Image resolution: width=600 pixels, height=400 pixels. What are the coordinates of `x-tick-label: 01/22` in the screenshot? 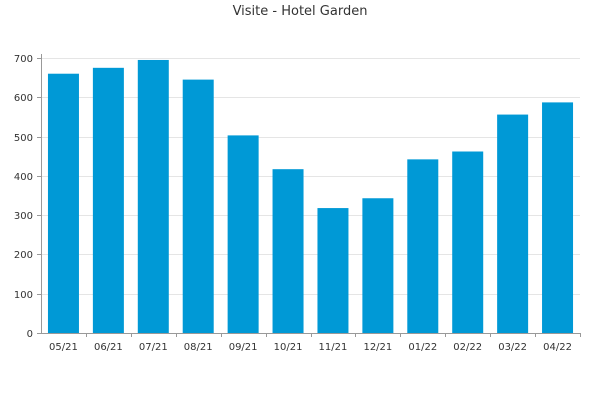 It's located at (422, 347).